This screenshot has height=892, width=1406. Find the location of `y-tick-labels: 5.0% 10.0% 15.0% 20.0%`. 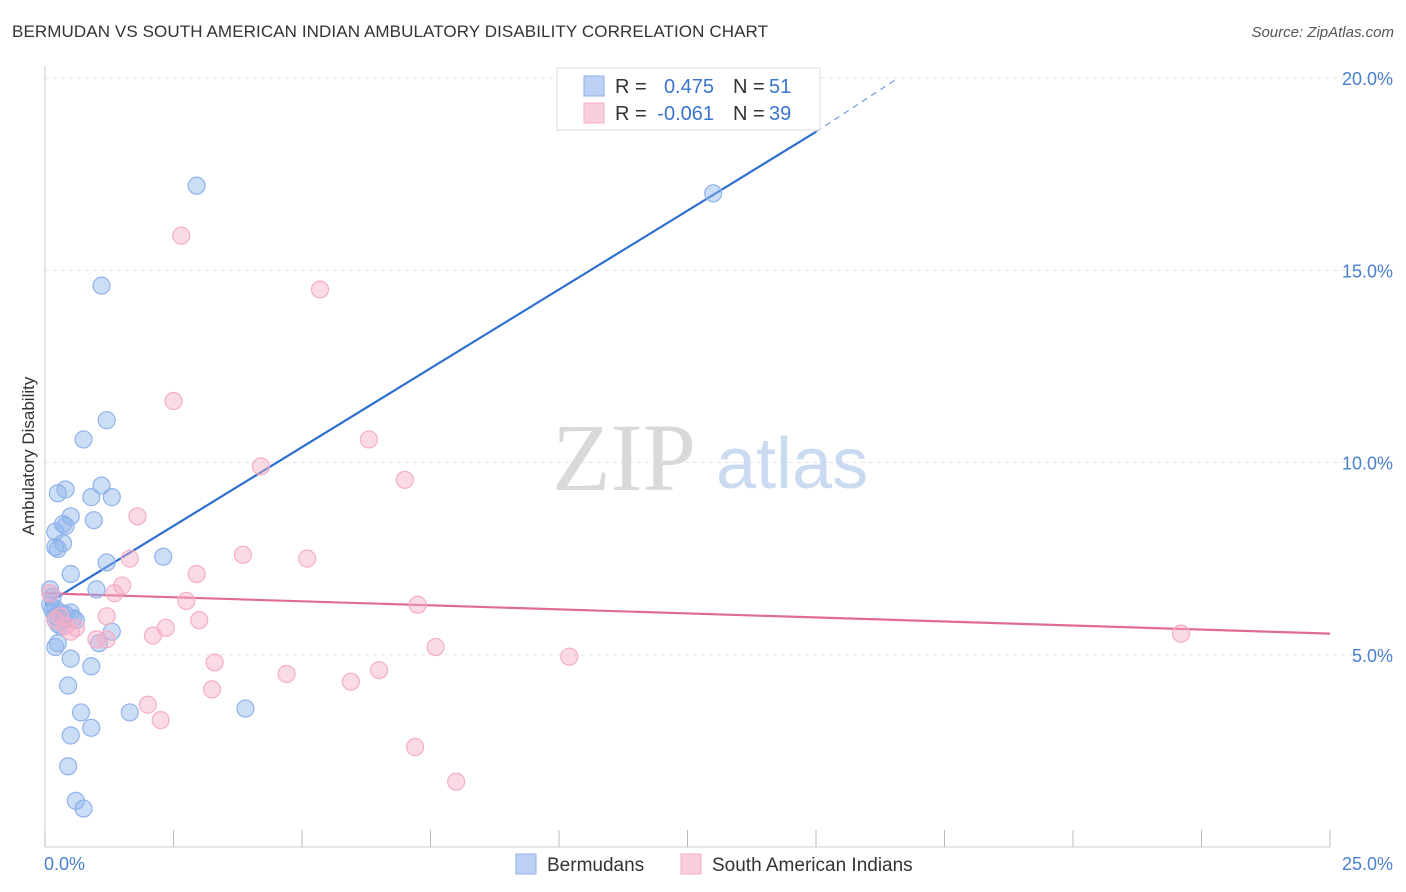

y-tick-labels: 5.0% 10.0% 15.0% 20.0% is located at coordinates (1367, 367).